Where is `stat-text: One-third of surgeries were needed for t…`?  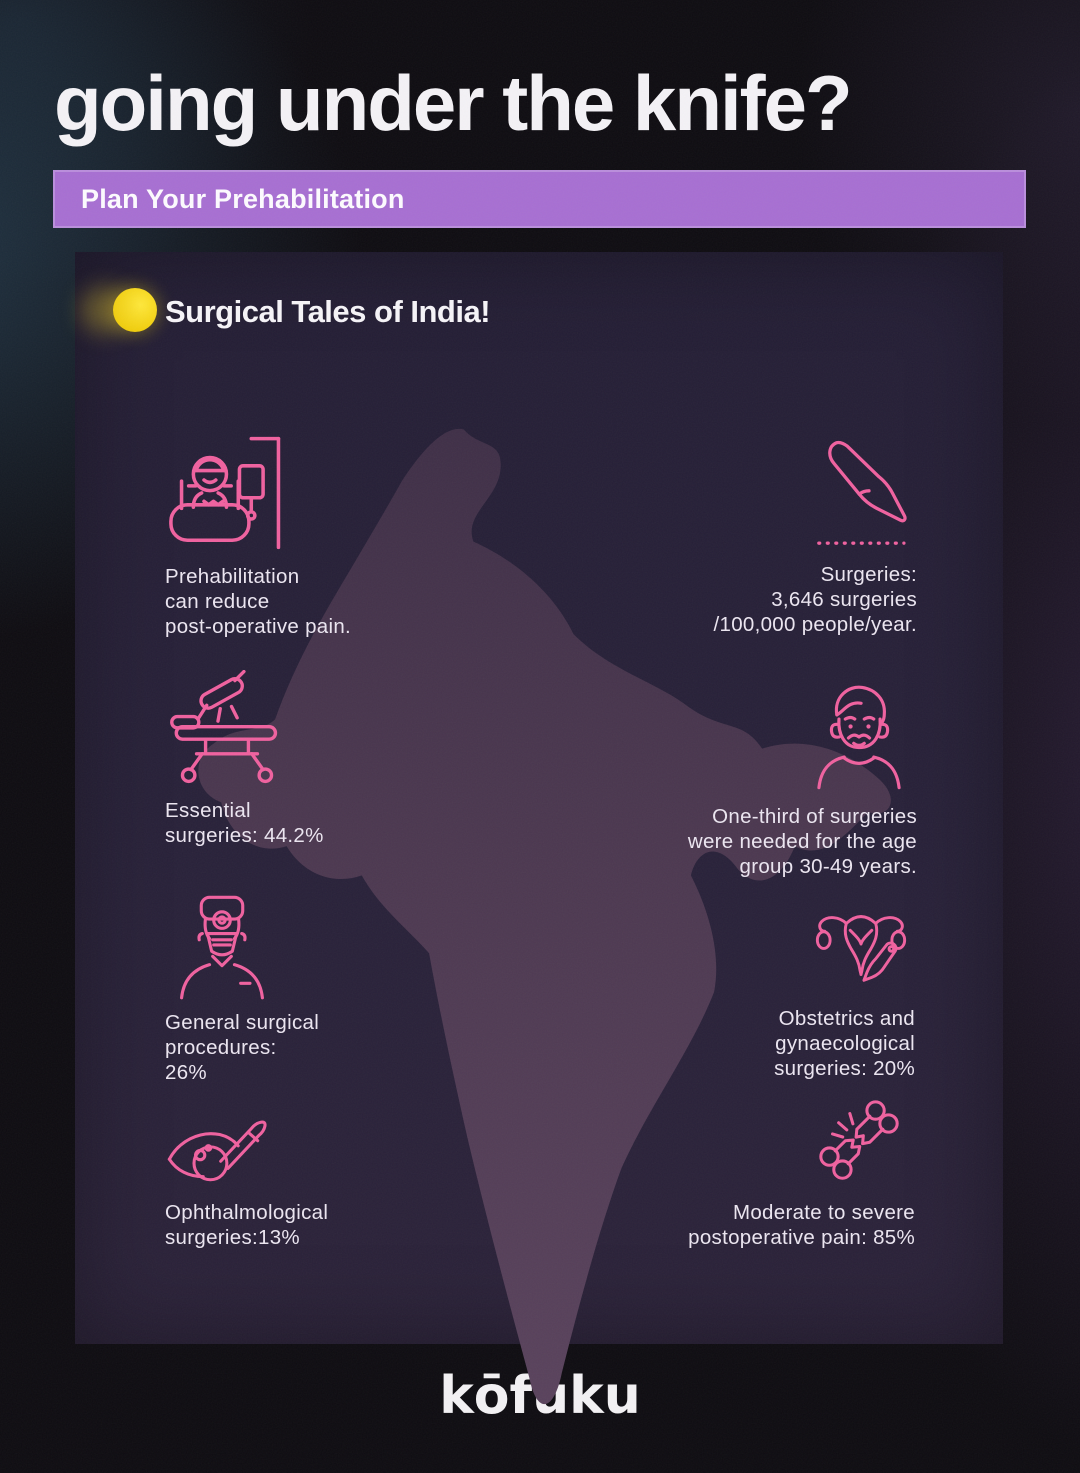
stat-text: One-third of surgeries were needed for t… is located at coordinates (802, 841).